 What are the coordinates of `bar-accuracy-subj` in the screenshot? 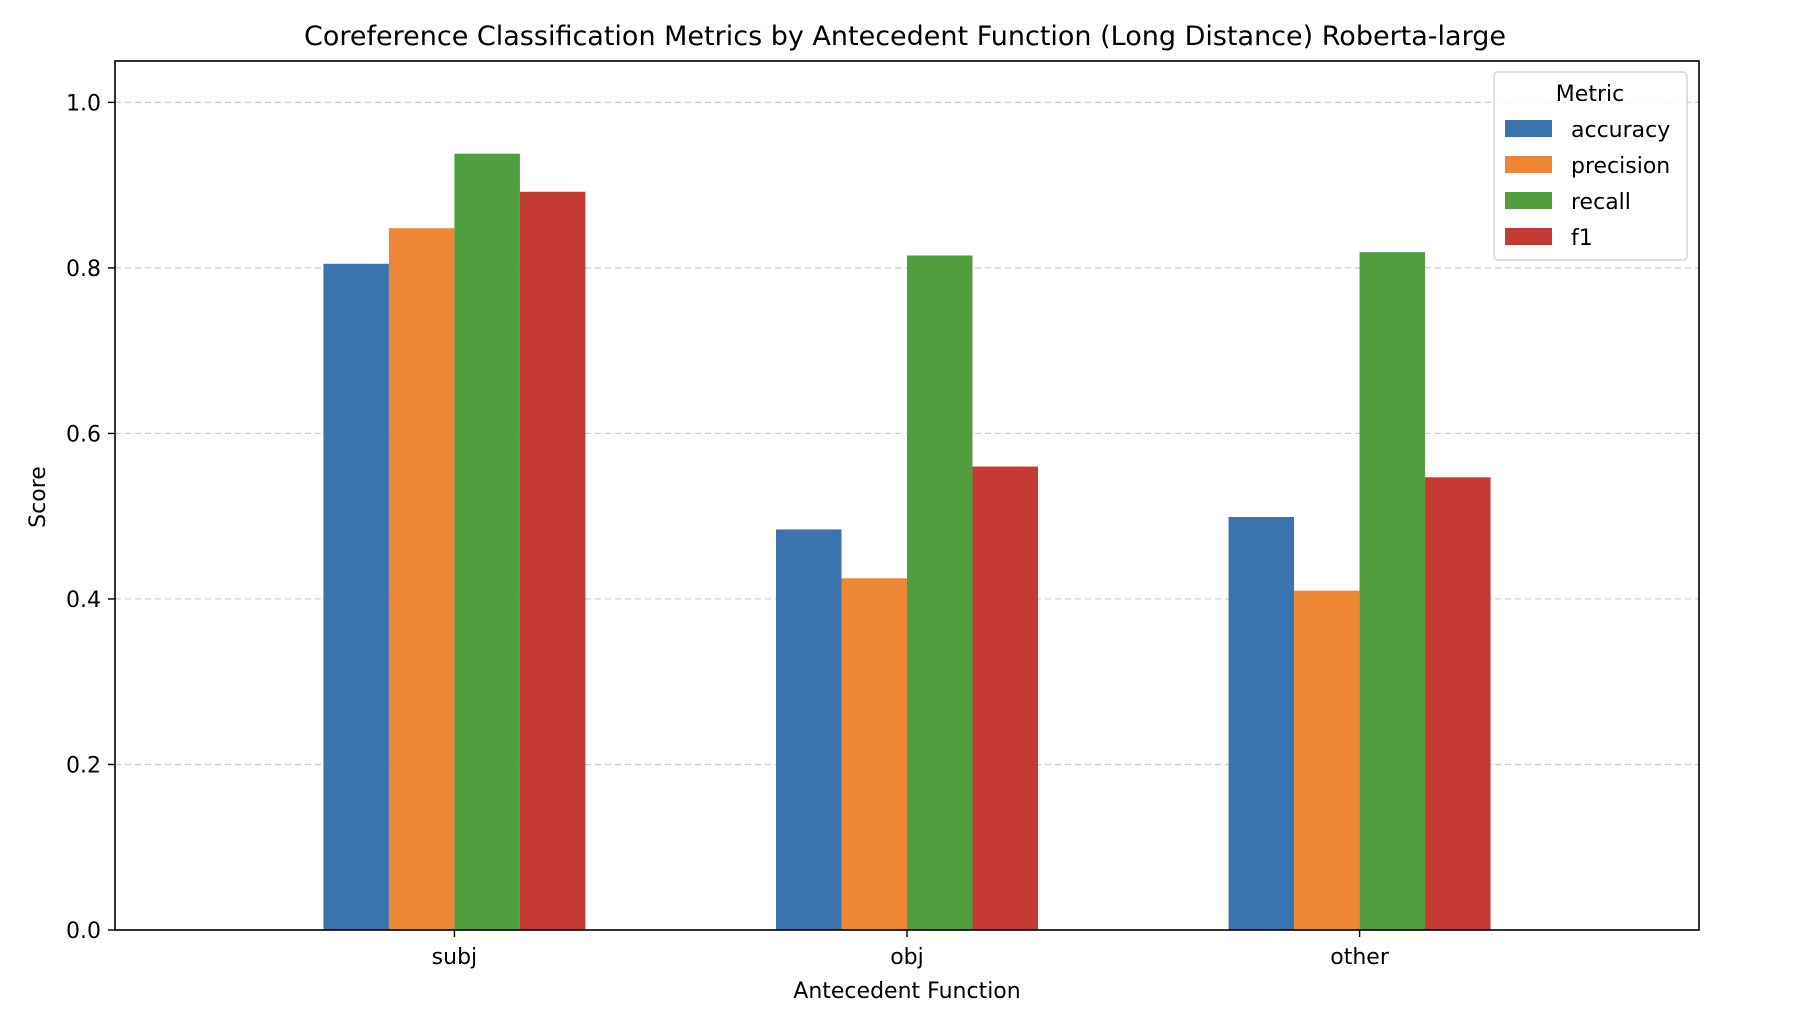 It's located at (356, 596).